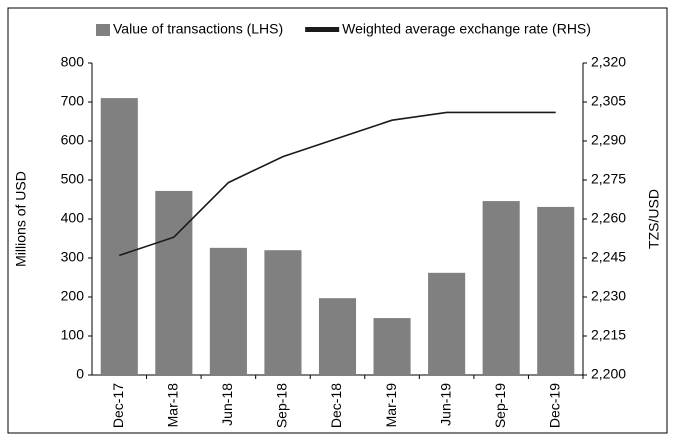 Image resolution: width=675 pixels, height=441 pixels. What do you see at coordinates (73, 218) in the screenshot?
I see `y-tick-label: 400` at bounding box center [73, 218].